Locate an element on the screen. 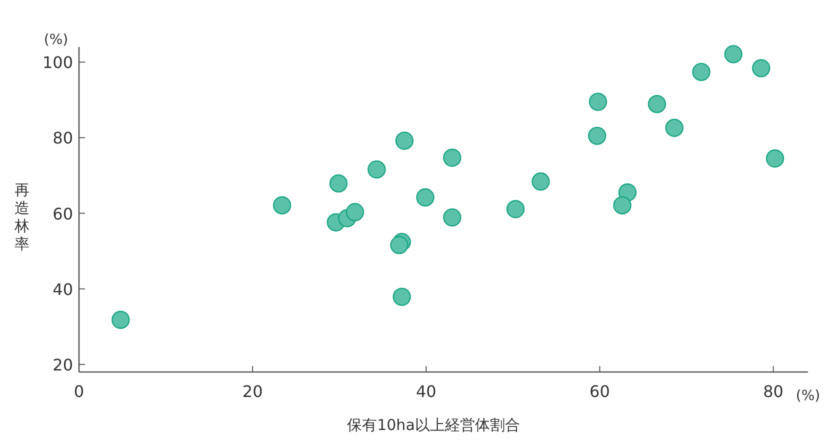 Image resolution: width=830 pixels, height=448 pixels. x-tick-label: 60 is located at coordinates (600, 391).